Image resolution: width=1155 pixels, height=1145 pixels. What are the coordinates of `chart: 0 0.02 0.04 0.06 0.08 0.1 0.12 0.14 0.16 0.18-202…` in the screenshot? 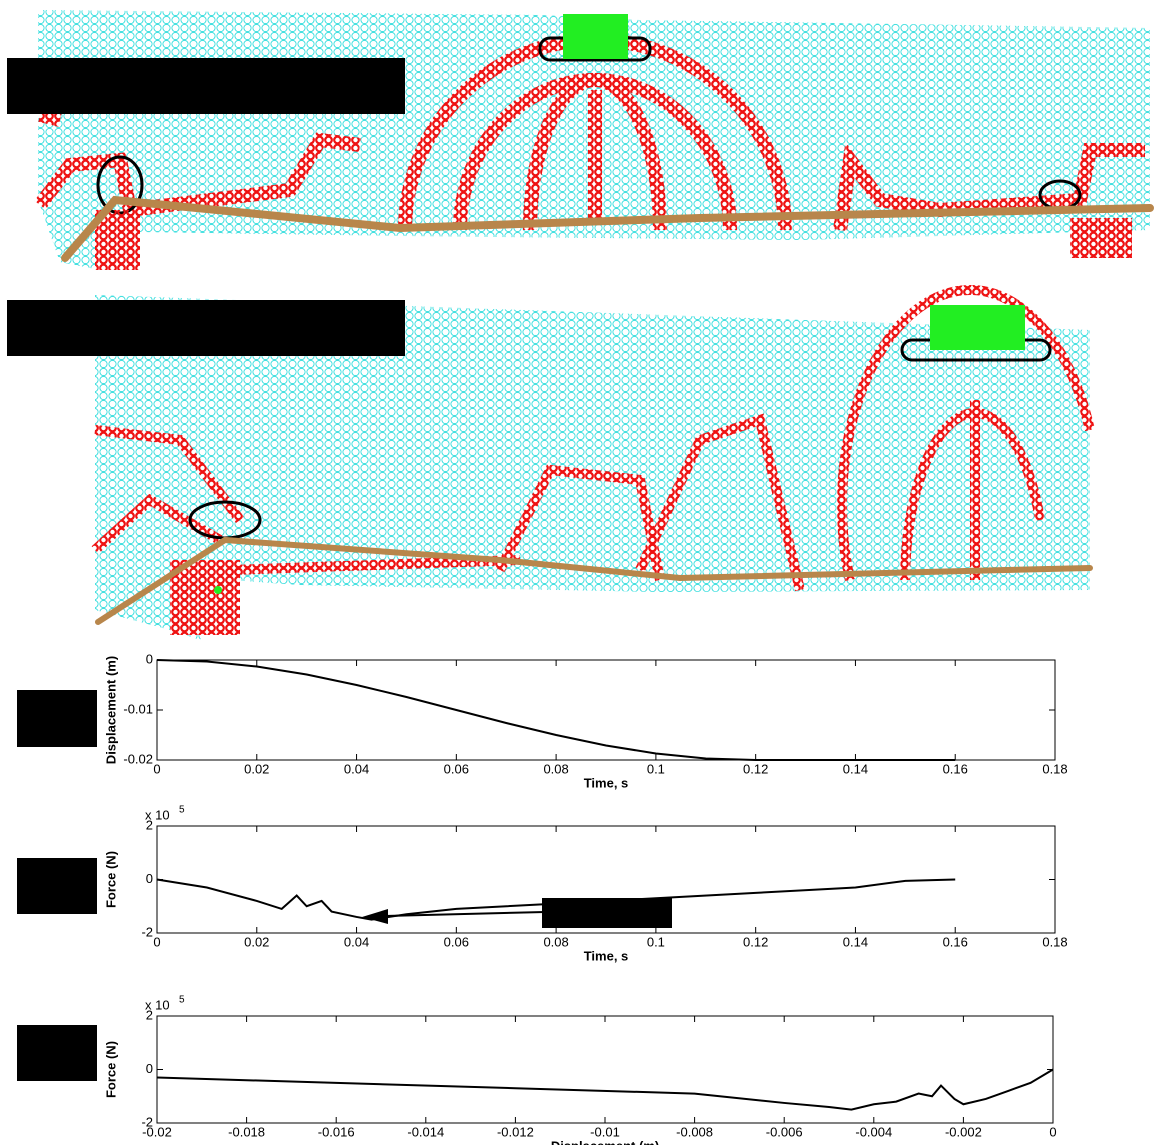 It's located at (585, 884).